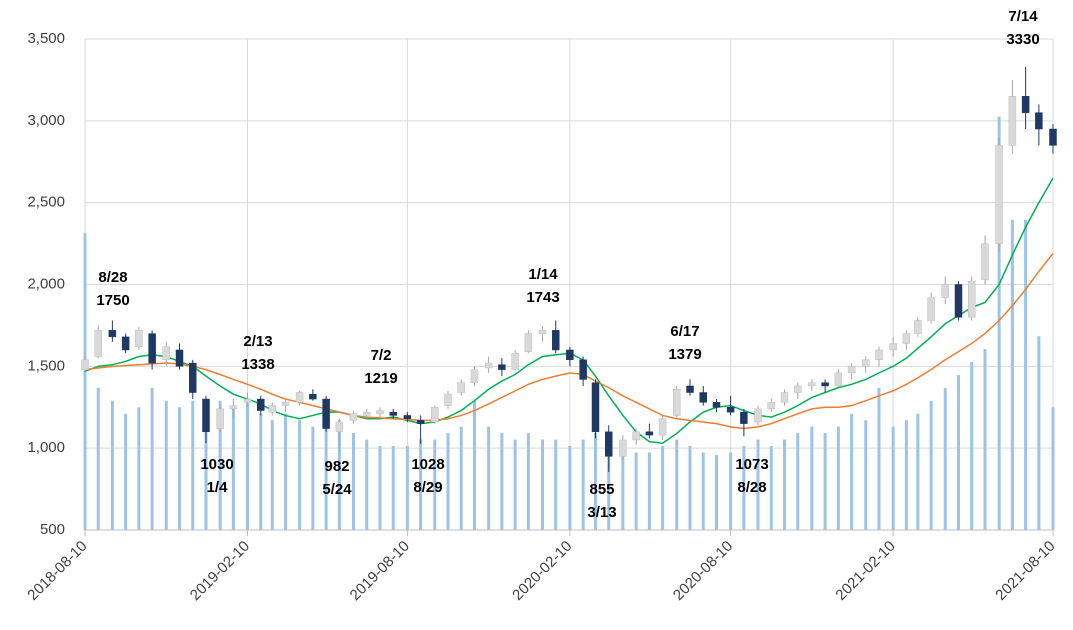  Describe the element at coordinates (542, 297) in the screenshot. I see `annotation: 1743` at that location.